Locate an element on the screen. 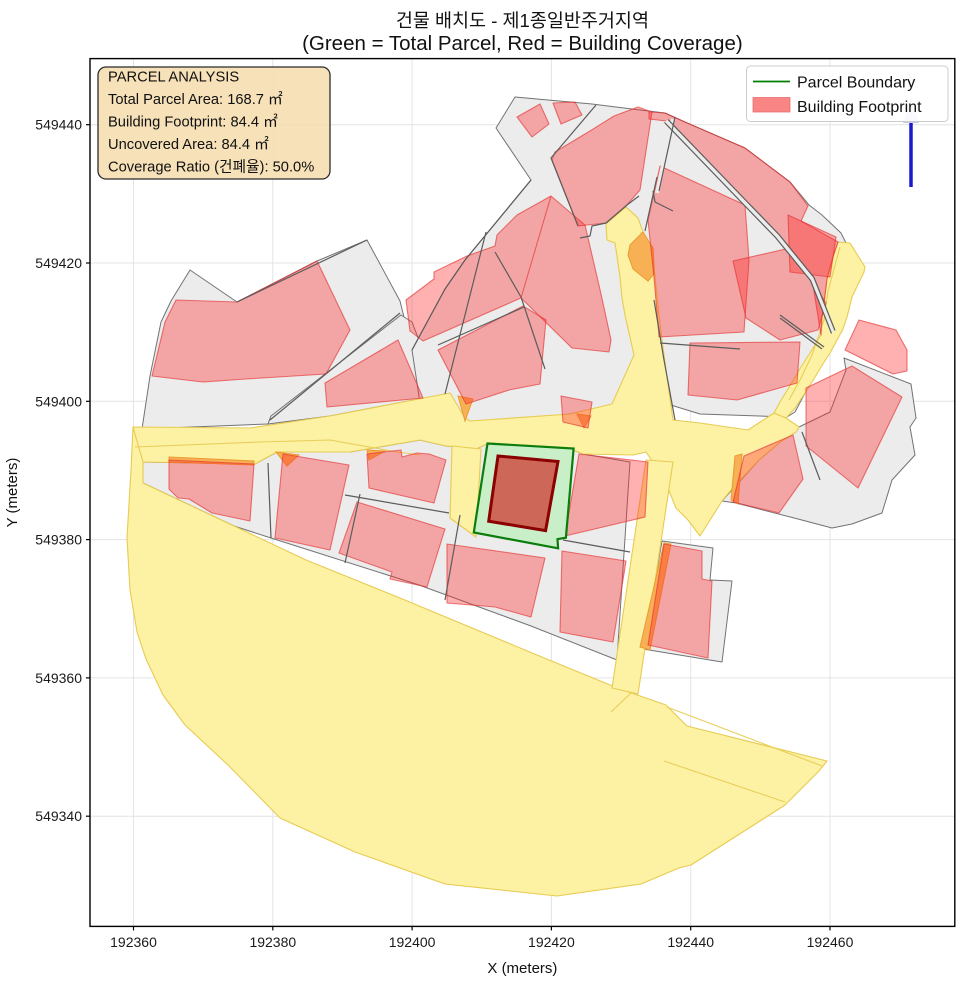  svg-text: 192400 is located at coordinates (412, 942).